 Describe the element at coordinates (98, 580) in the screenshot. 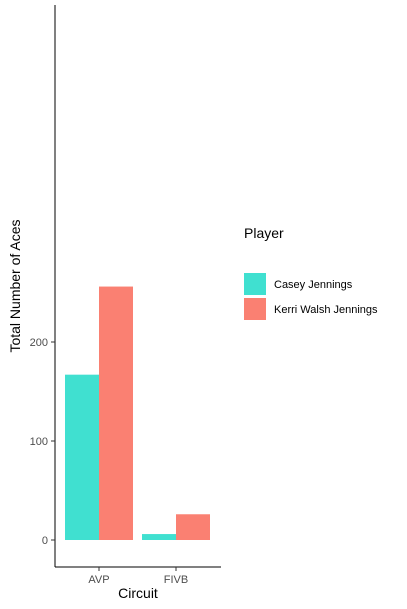

I see `x-tick-label-avp: AVP` at that location.